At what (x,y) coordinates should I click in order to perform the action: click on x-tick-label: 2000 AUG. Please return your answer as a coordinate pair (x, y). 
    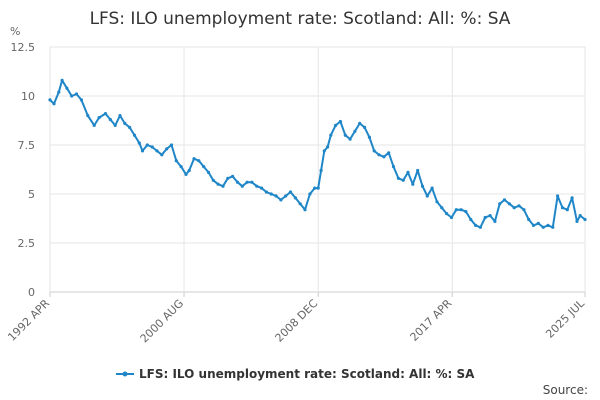
    Looking at the image, I should click on (162, 321).